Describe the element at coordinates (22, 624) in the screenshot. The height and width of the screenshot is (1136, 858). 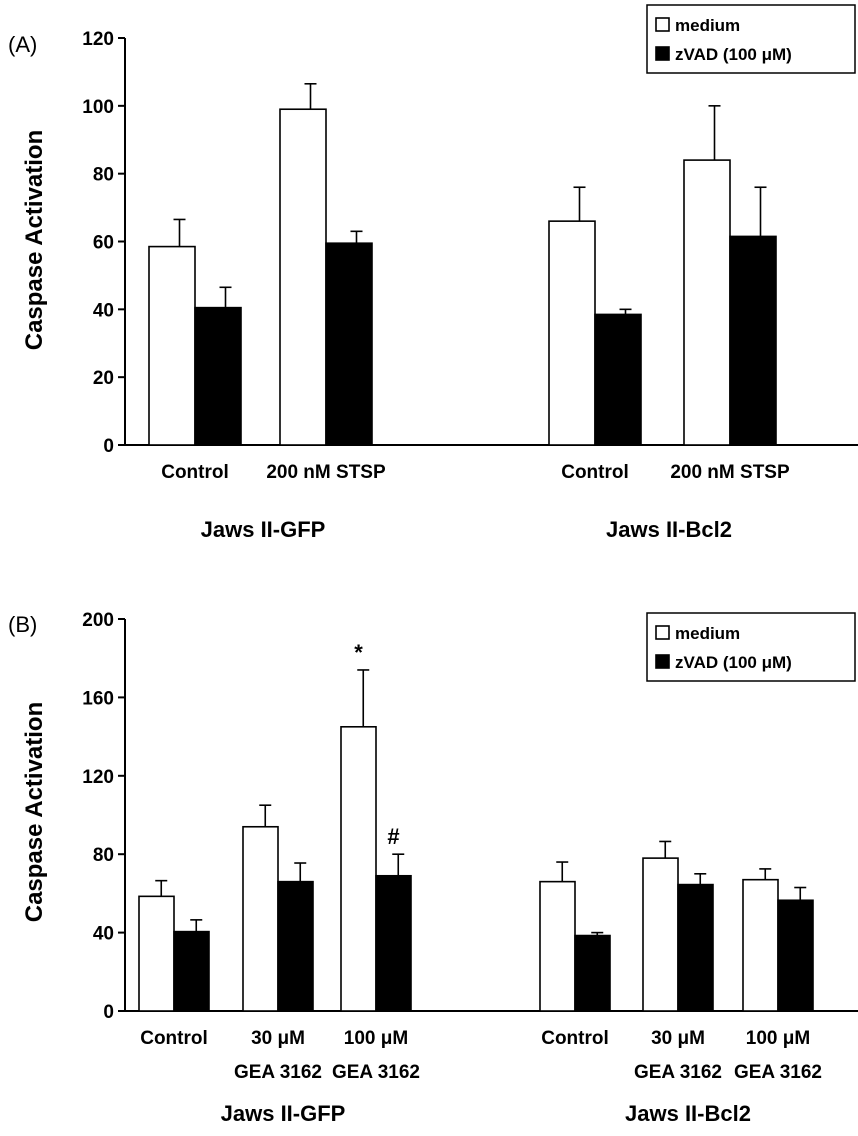
I see `panel-label: (B)` at that location.